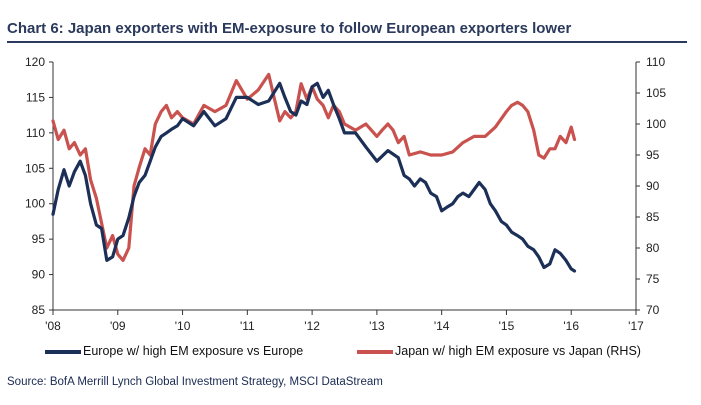 The height and width of the screenshot is (405, 701). Describe the element at coordinates (35, 62) in the screenshot. I see `y-left-tick-label: 120` at that location.